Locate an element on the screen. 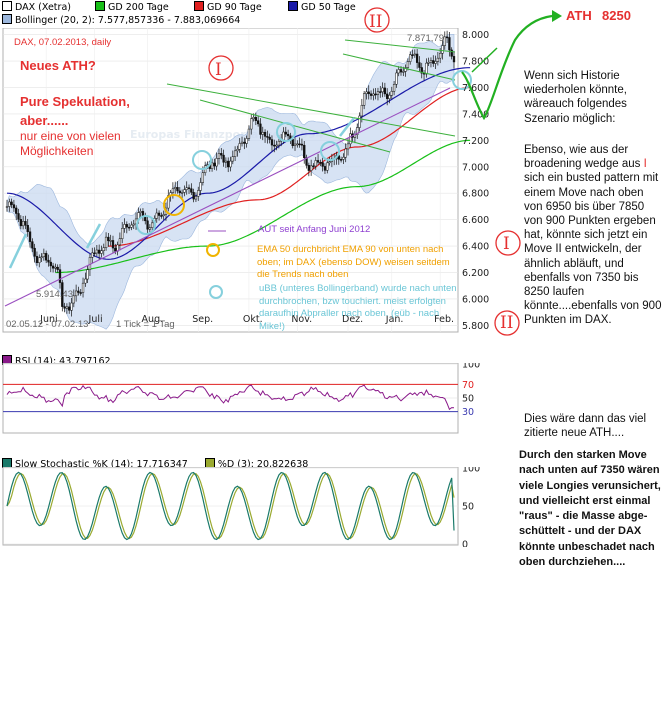  stoch-d-label: %D (3): 20,822638 is located at coordinates (263, 464).